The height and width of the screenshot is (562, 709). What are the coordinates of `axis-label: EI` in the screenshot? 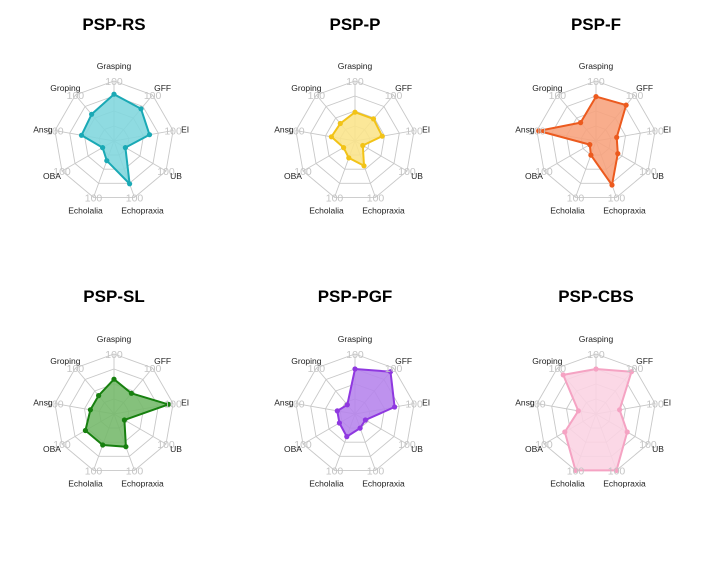 It's located at (667, 403).